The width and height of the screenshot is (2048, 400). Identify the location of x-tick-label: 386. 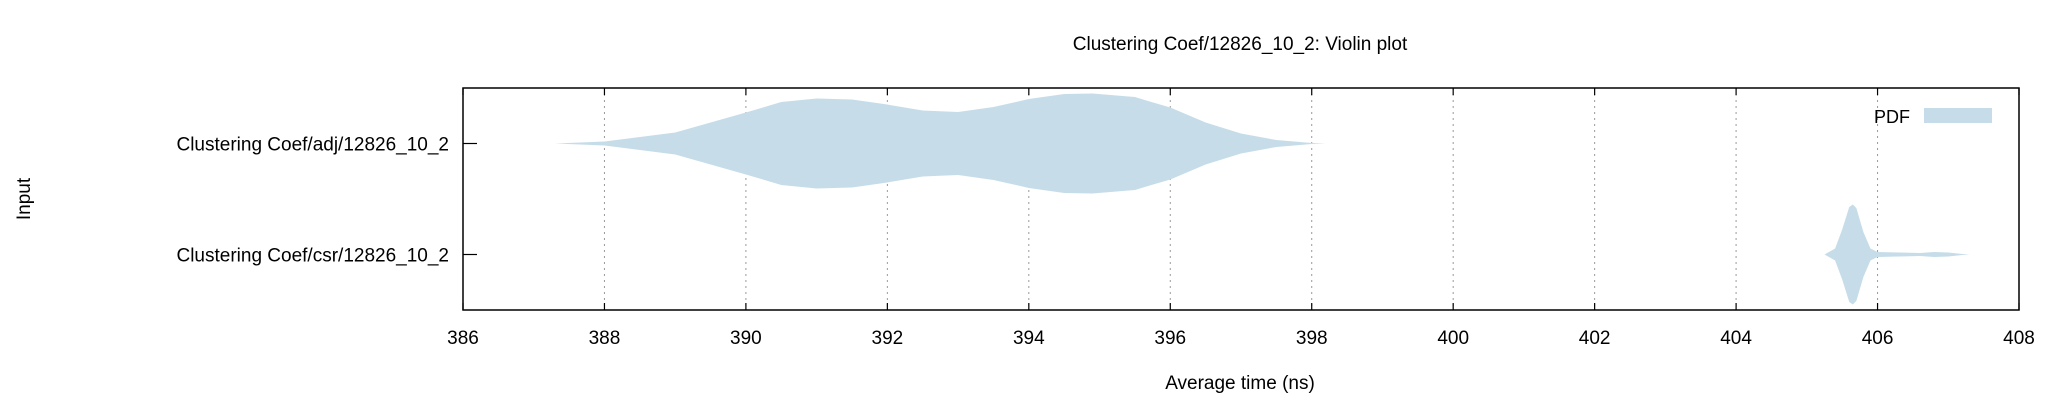
(463, 338).